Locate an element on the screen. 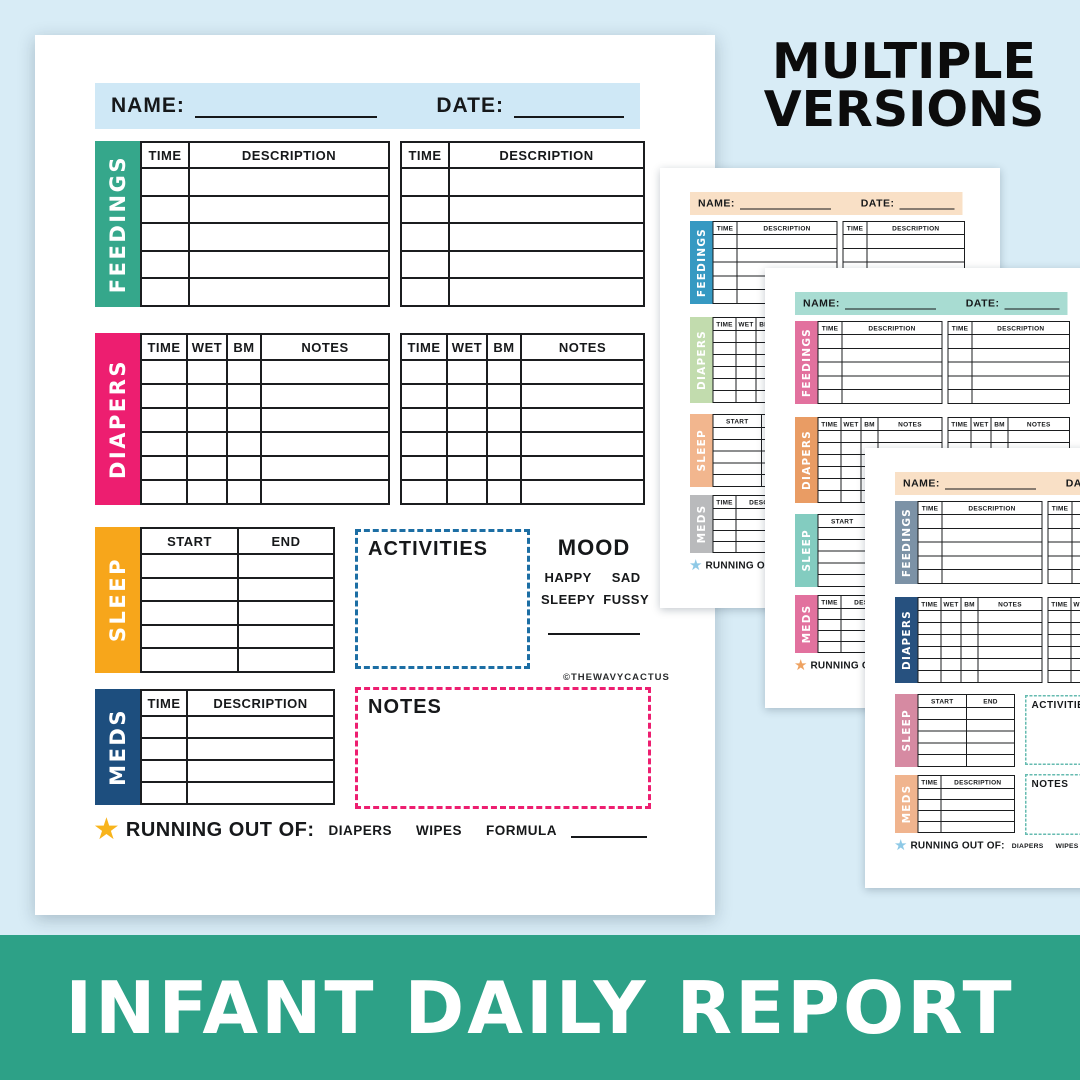  sleep-col-end: END is located at coordinates (286, 541).